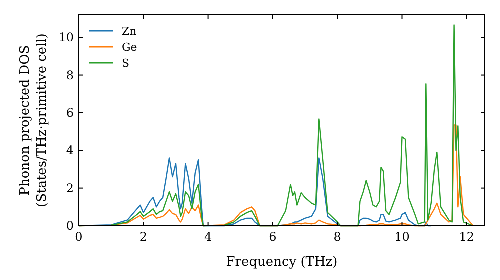  What do you see at coordinates (144, 237) in the screenshot?
I see `x-tick-label: 2` at bounding box center [144, 237].